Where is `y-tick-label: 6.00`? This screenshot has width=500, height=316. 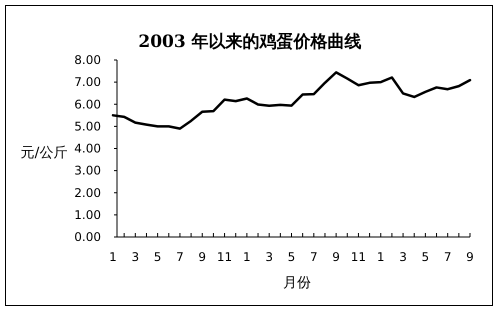
y-tick-label: 6.00 is located at coordinates (87, 104).